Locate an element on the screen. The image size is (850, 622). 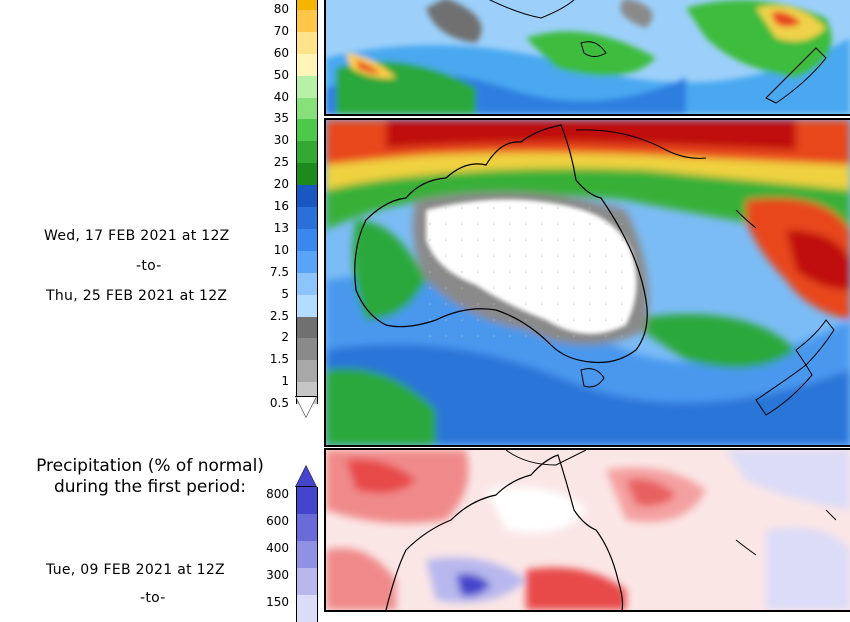
amount-colorbar-tick-label: 7.5 is located at coordinates (279, 271).